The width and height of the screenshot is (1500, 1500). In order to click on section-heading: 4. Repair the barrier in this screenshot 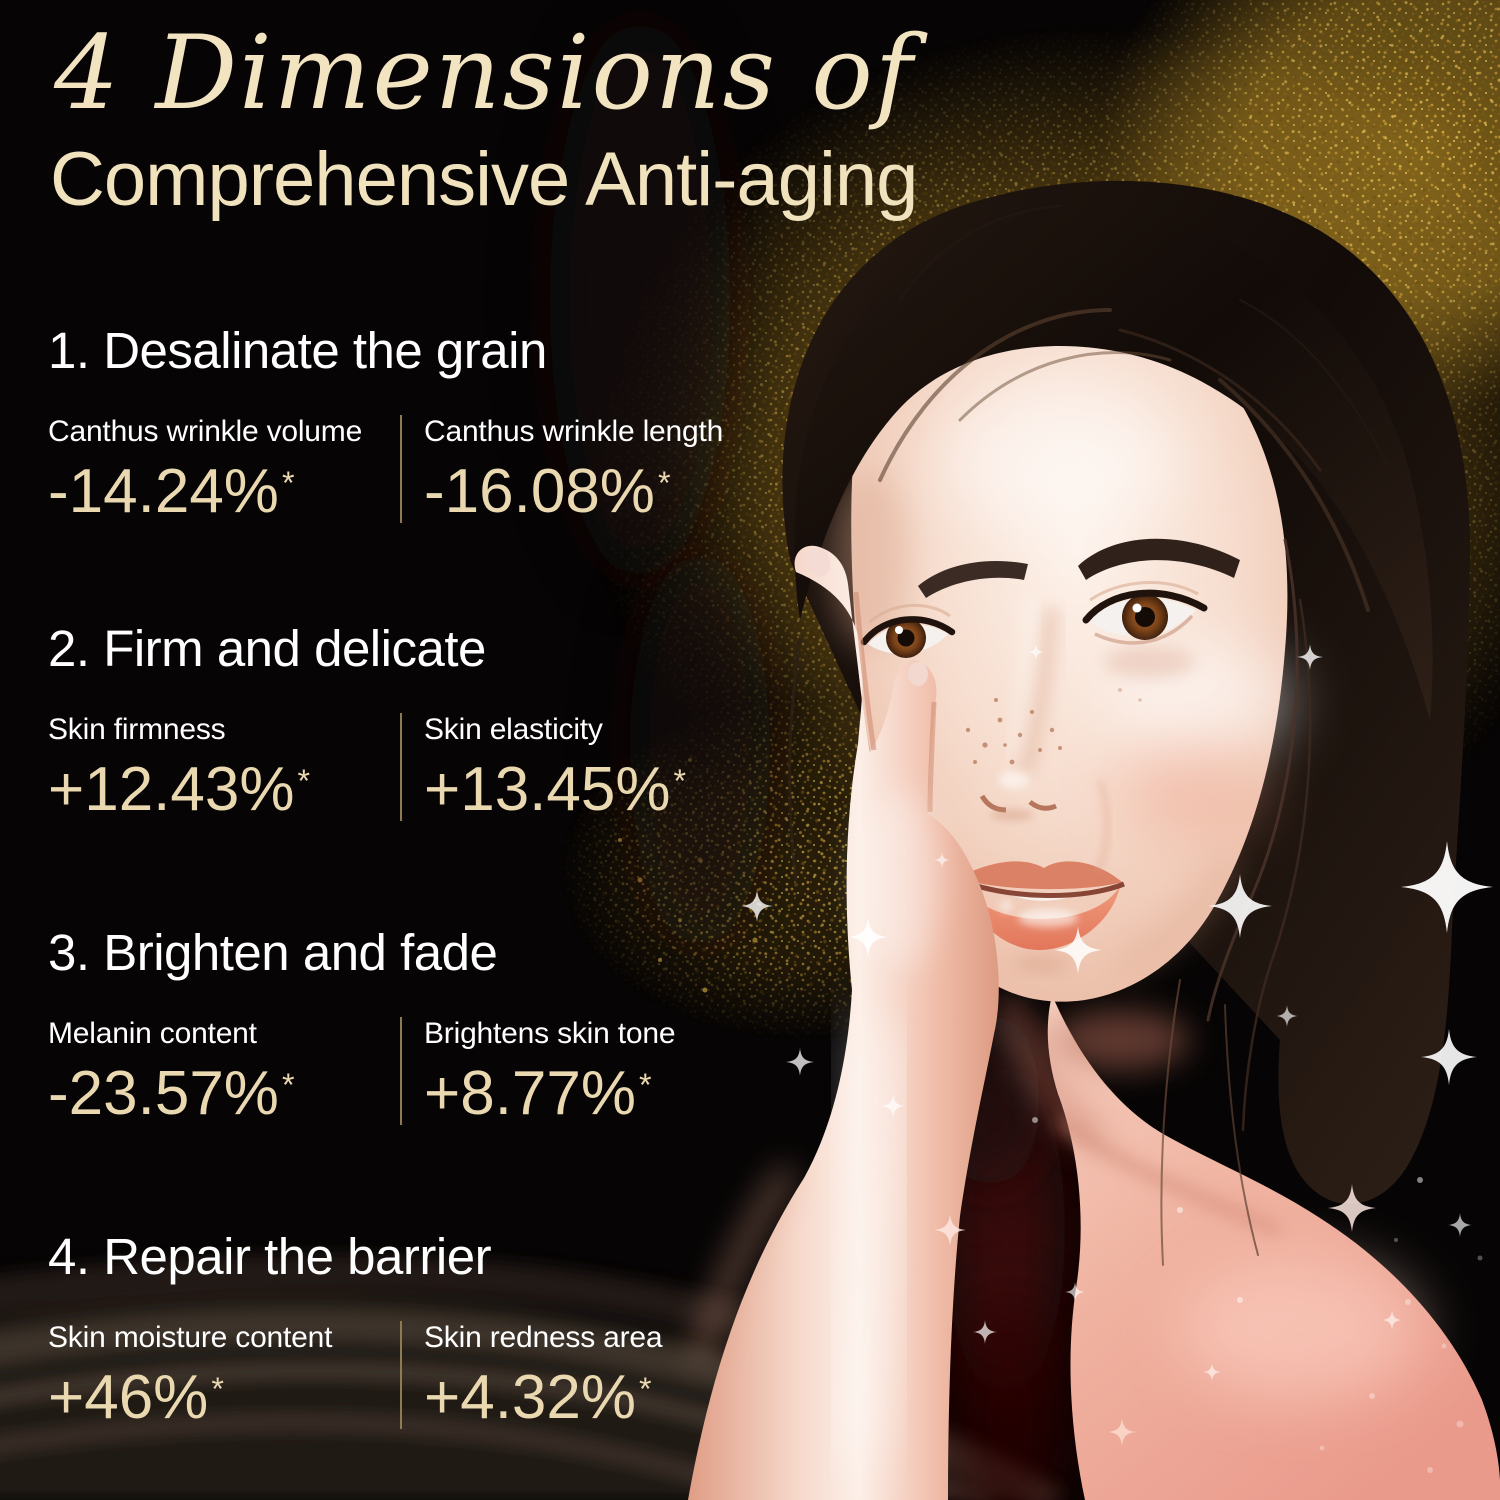, I will do `click(270, 1256)`.